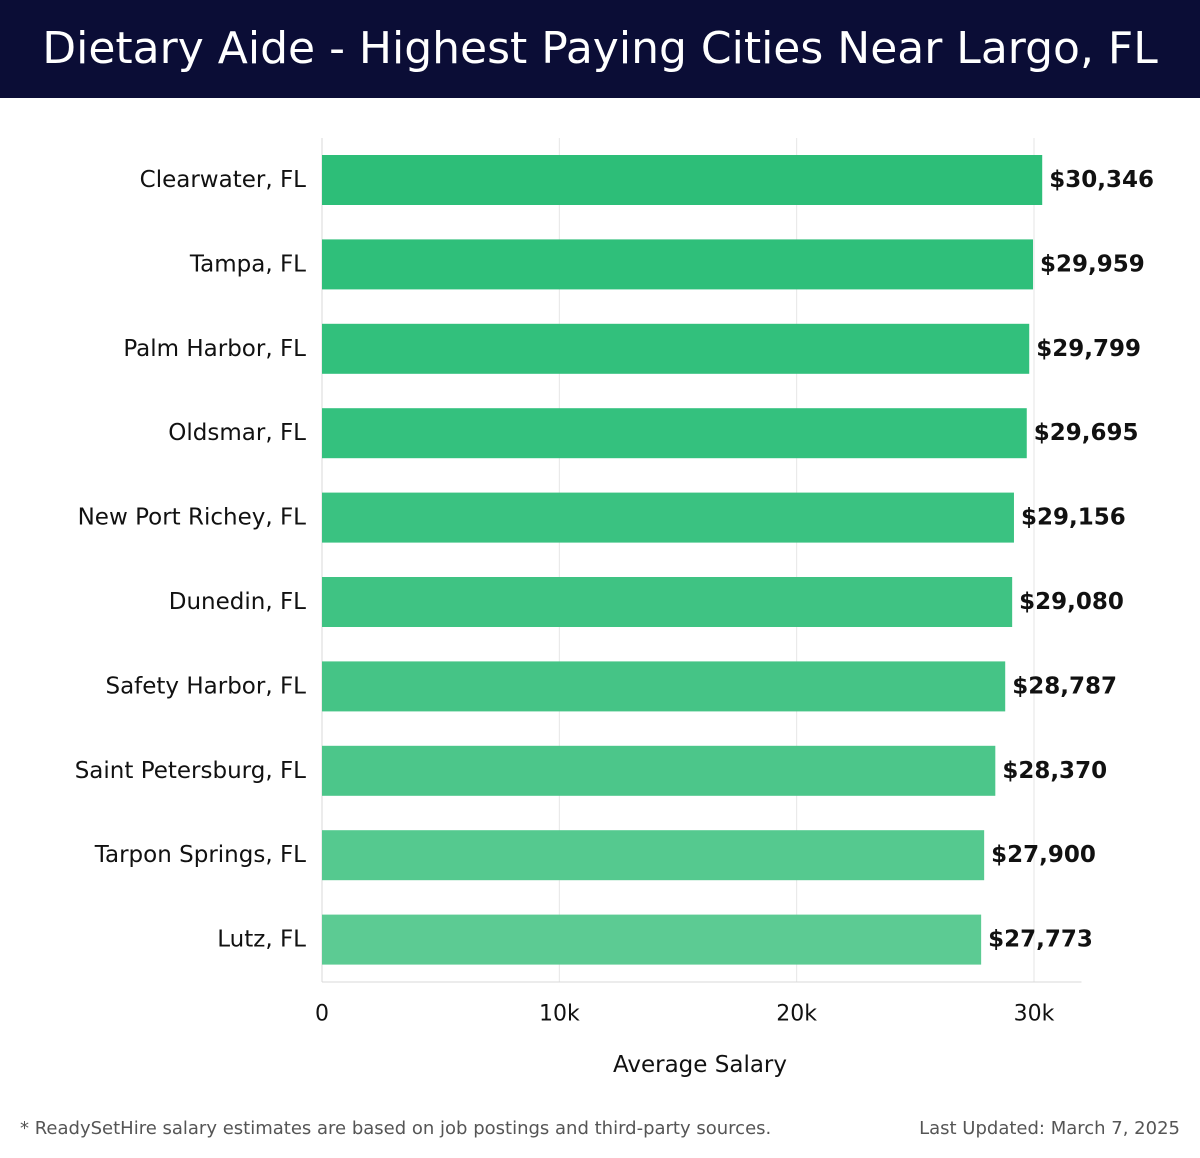 The image size is (1200, 1158). Describe the element at coordinates (700, 1065) in the screenshot. I see `x-axis-title: Average Salary` at that location.